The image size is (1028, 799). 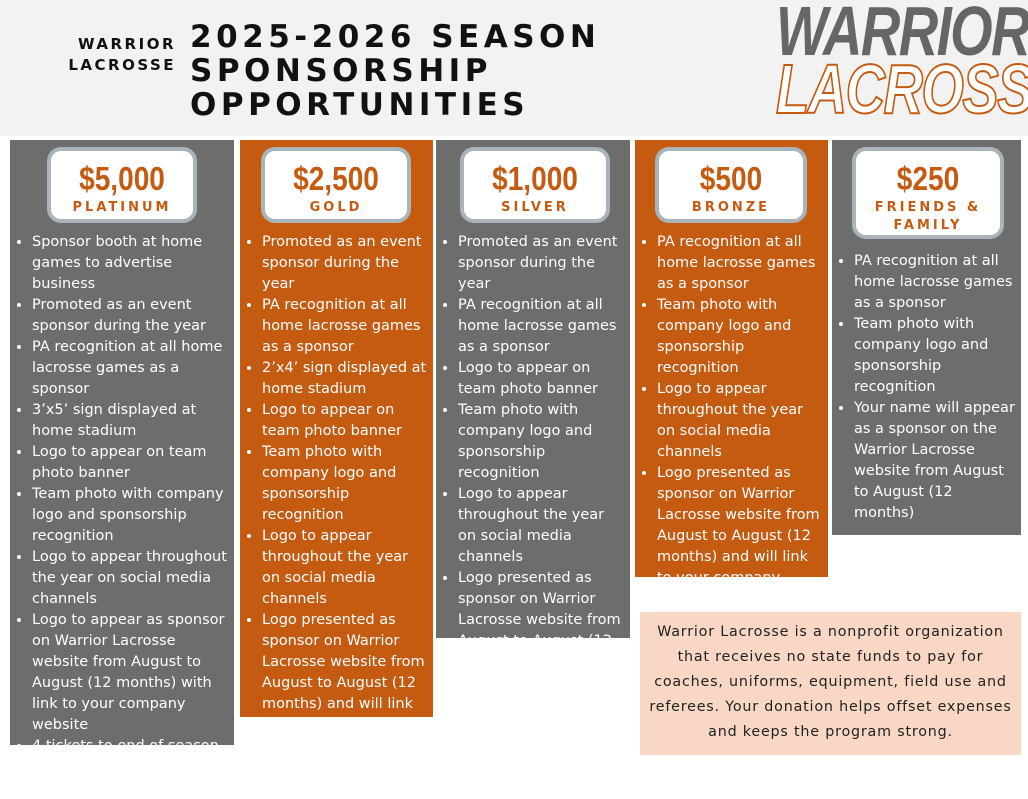 I want to click on title-line: 2025-2026 SEASON, so click(x=395, y=37).